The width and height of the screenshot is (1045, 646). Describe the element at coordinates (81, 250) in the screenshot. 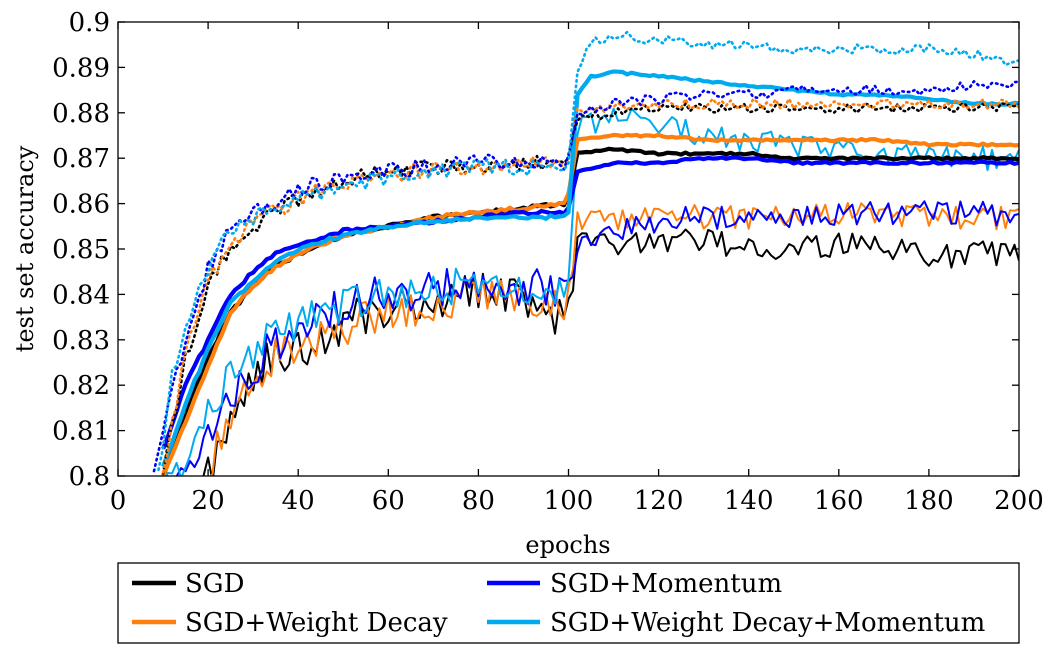

I see `y-tick-label: 0.85` at that location.